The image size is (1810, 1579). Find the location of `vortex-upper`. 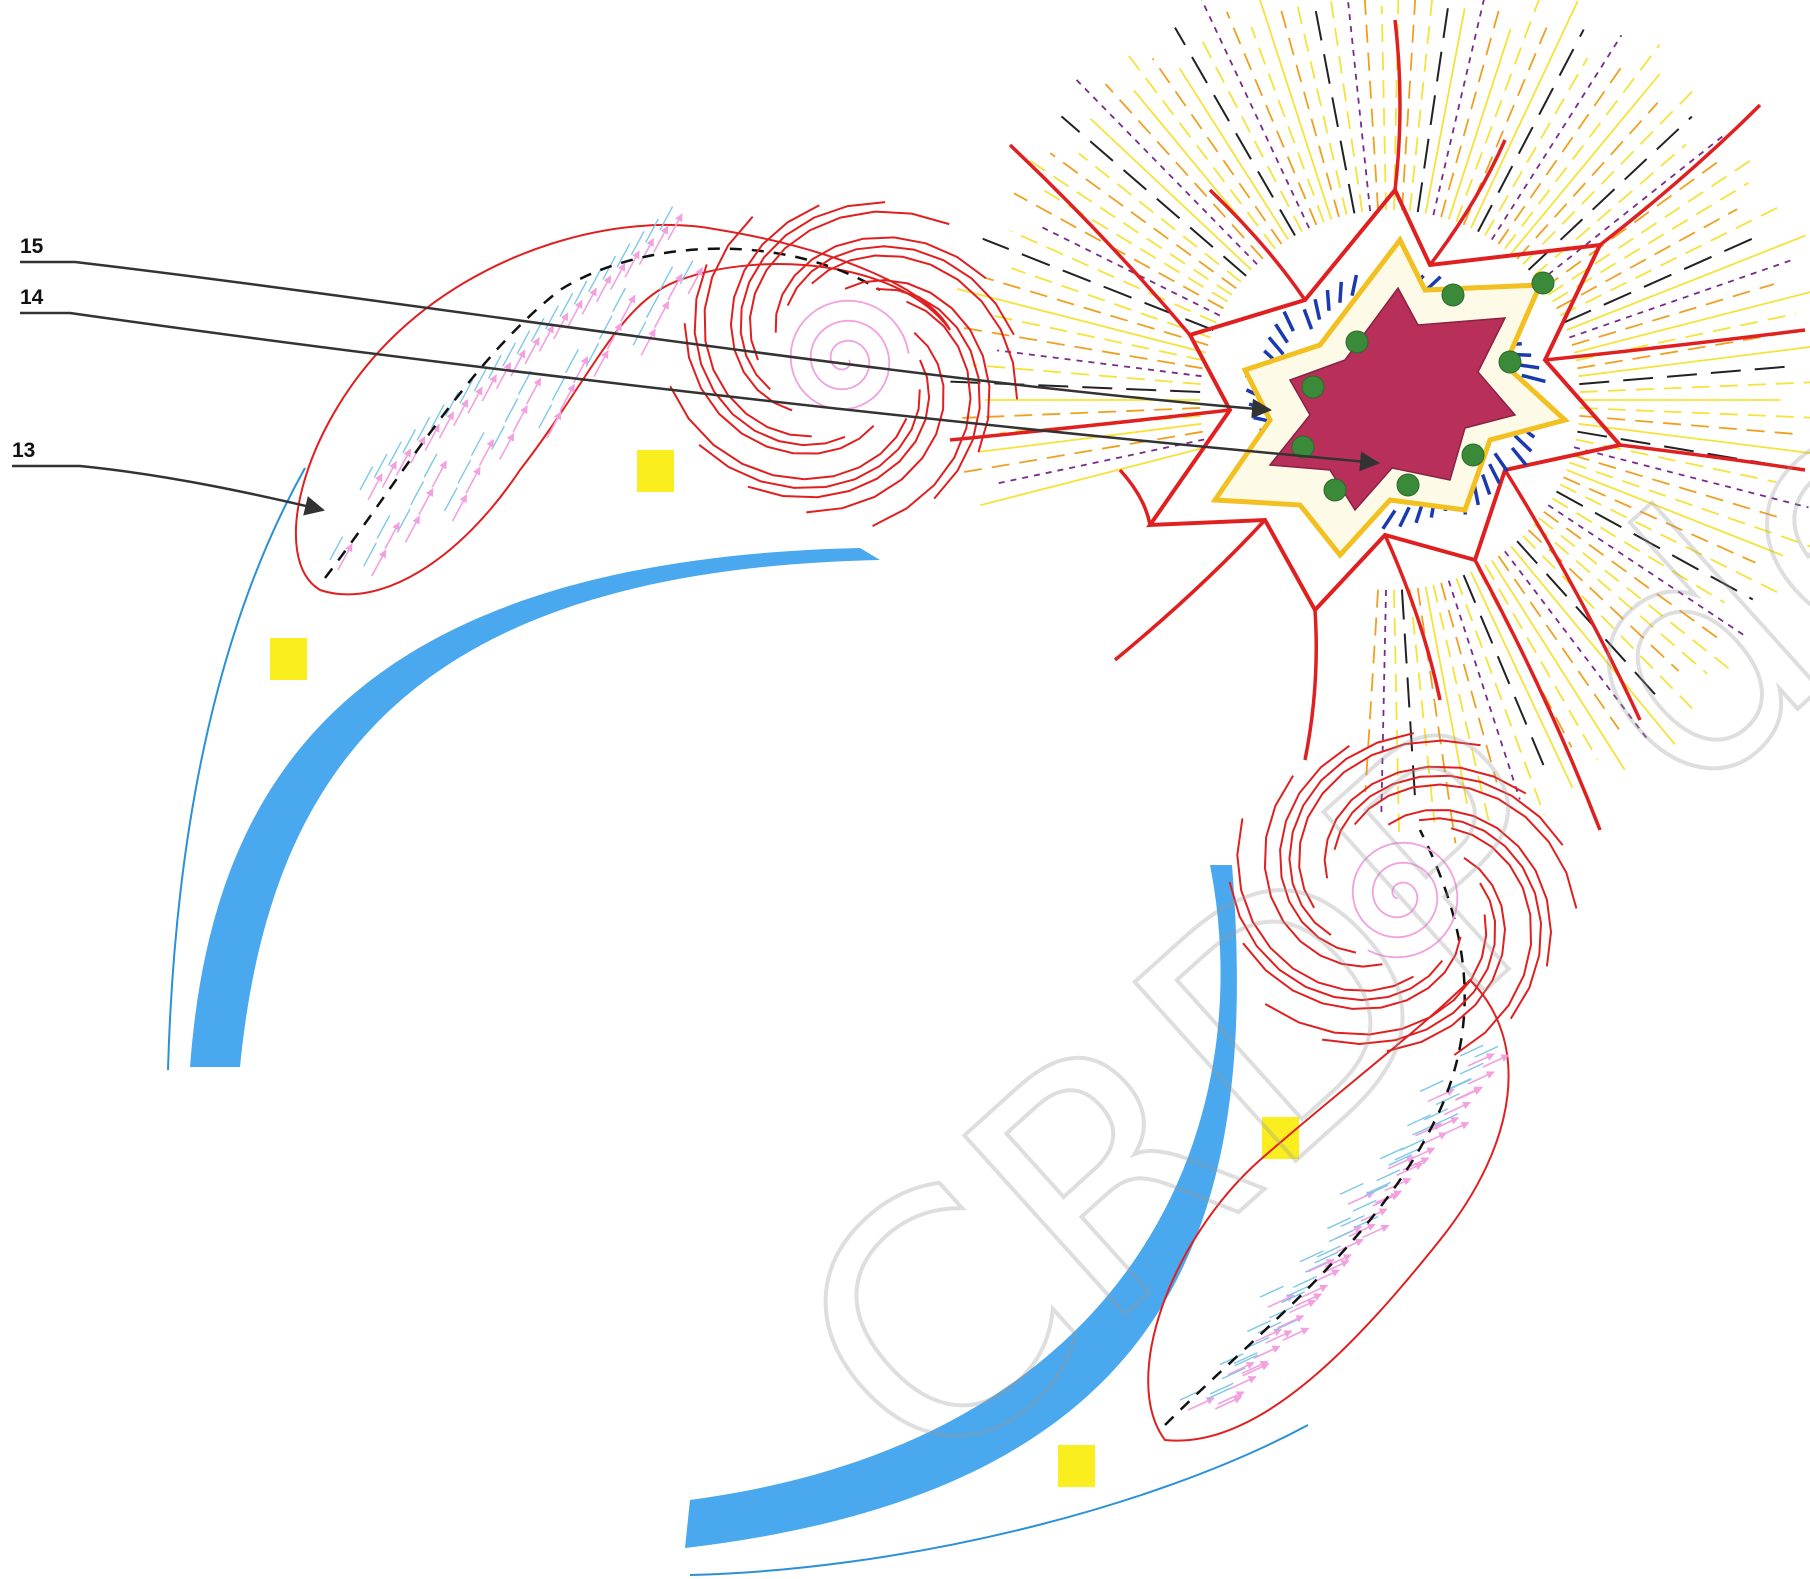

vortex-upper is located at coordinates (844, 364).